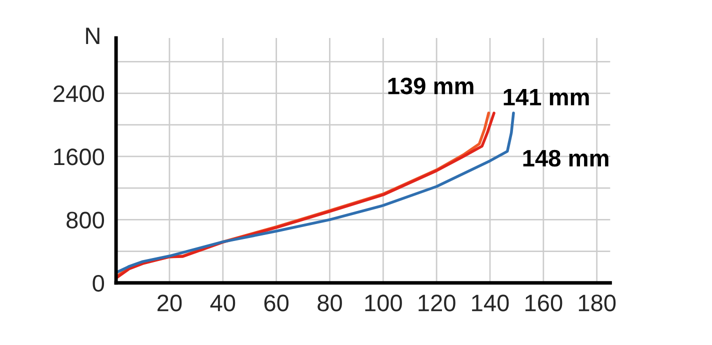 This screenshot has height=345, width=712. Describe the element at coordinates (544, 303) in the screenshot. I see `x-tick-label: 160` at that location.